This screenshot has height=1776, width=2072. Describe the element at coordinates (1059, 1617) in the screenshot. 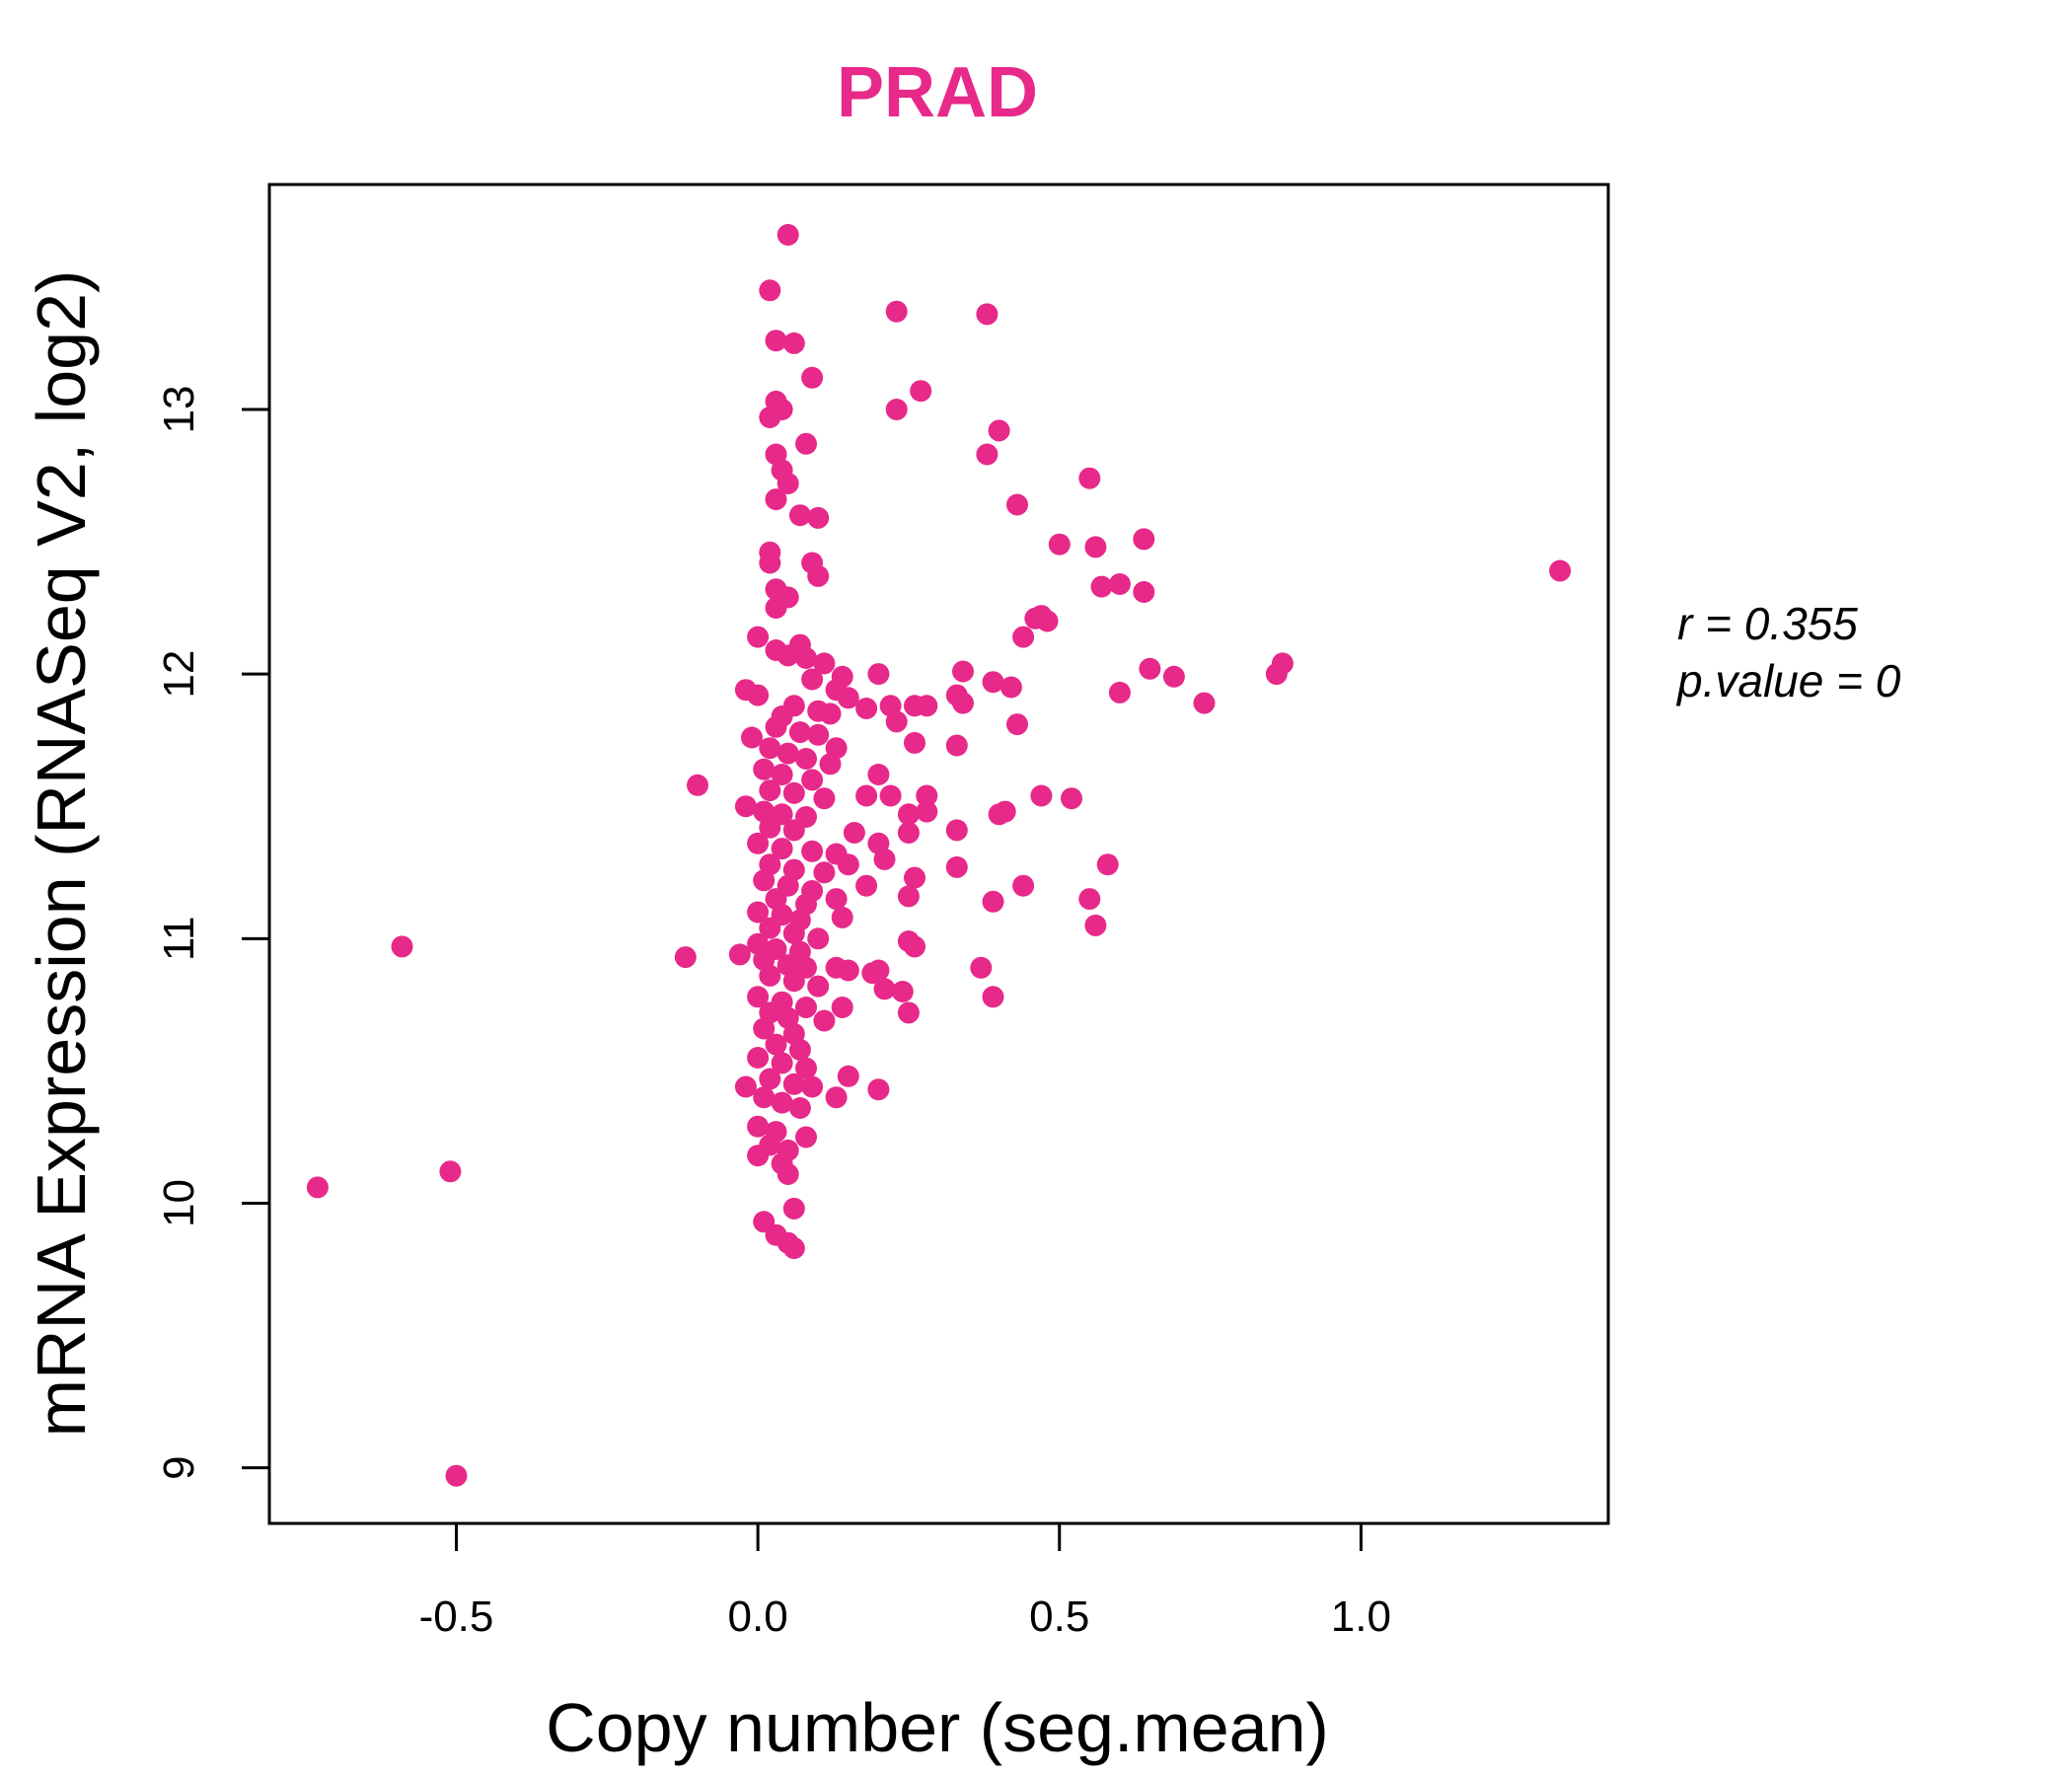

I see `x-tick-label: 0.5` at that location.